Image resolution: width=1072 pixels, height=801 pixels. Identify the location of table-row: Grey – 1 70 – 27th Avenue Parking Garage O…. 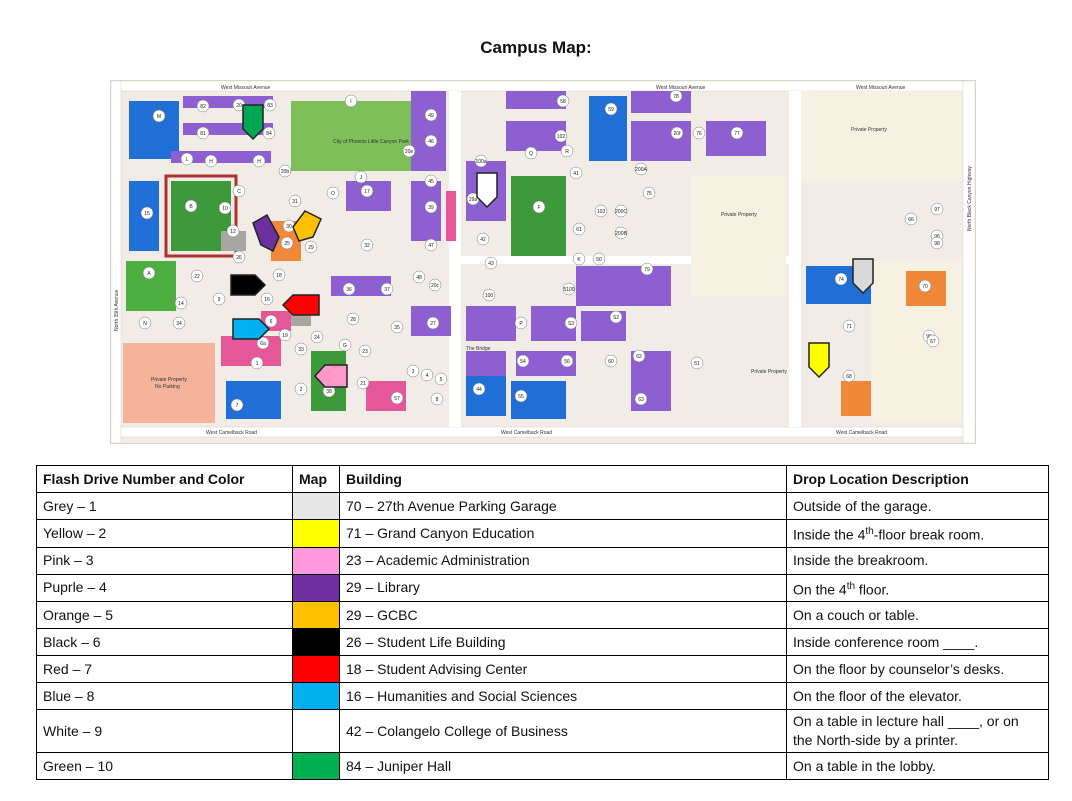
(542, 506).